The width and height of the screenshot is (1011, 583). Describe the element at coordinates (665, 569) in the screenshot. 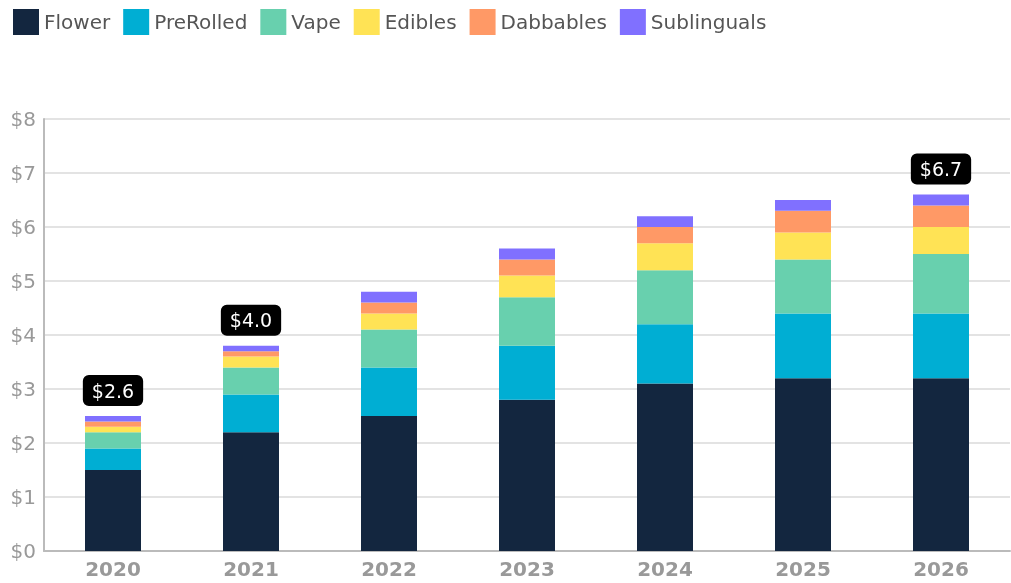

I see `x-tick-label: 2024` at that location.